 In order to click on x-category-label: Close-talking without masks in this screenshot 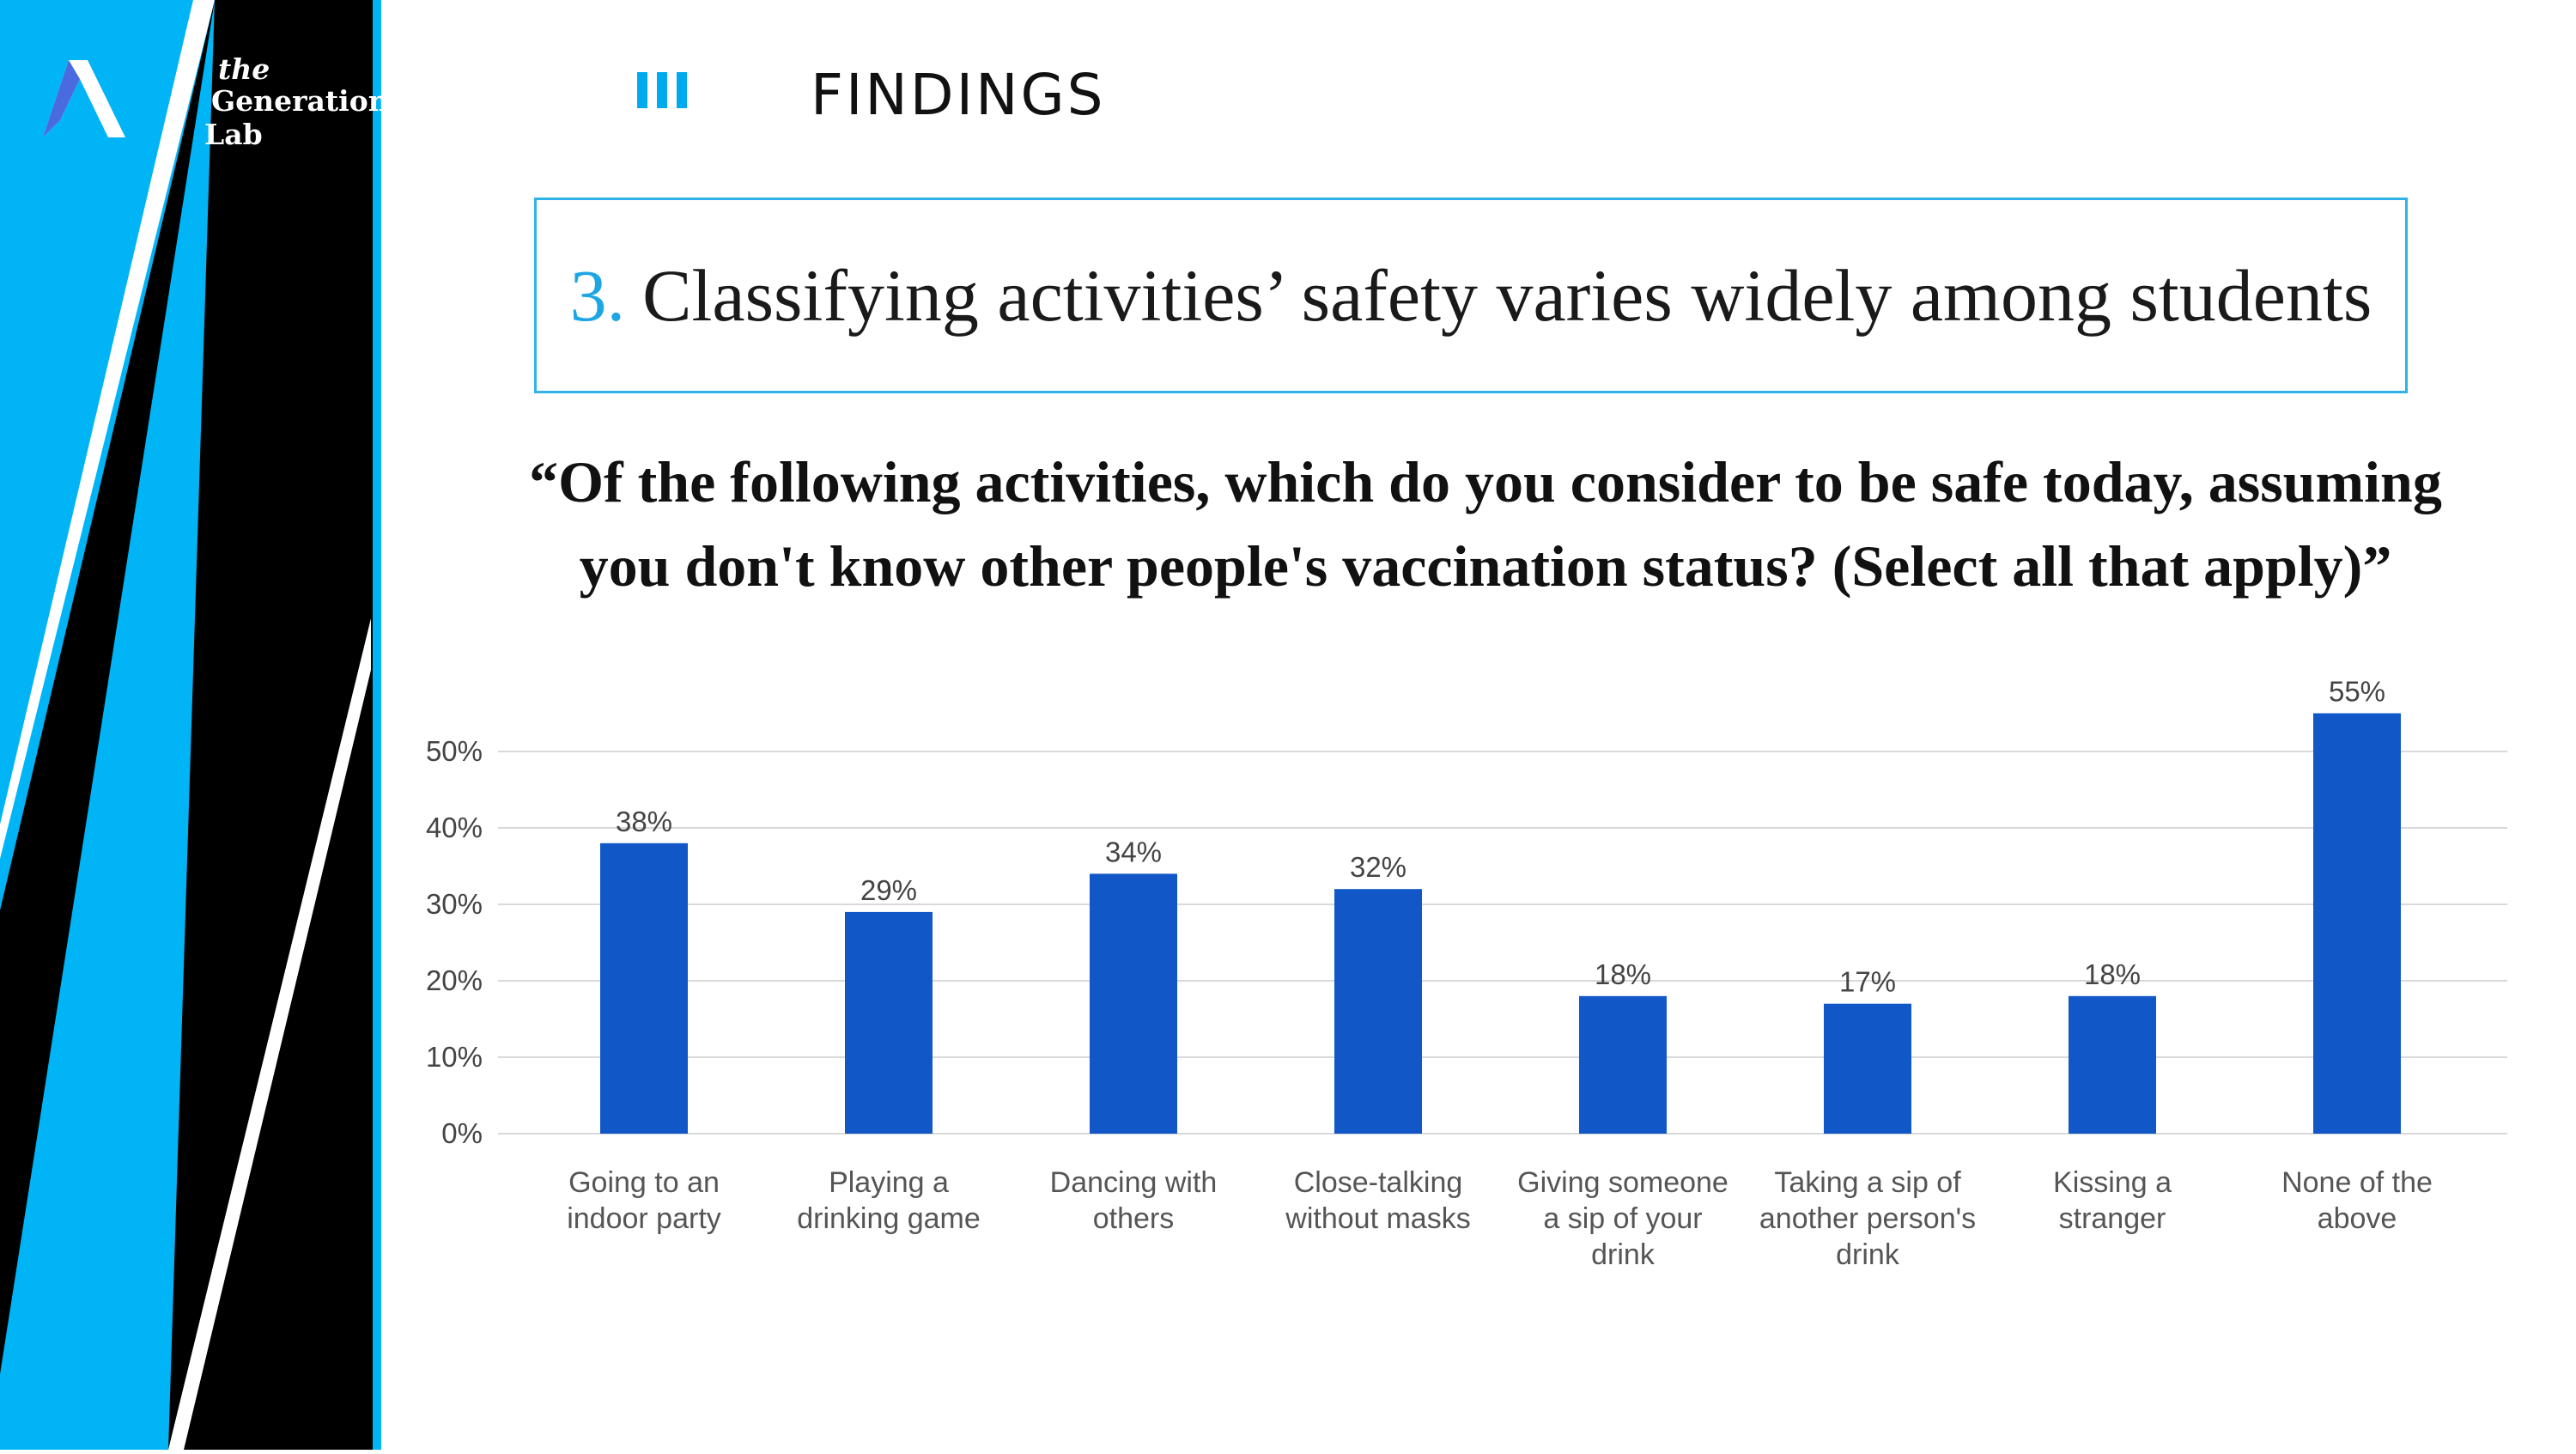, I will do `click(1378, 1200)`.